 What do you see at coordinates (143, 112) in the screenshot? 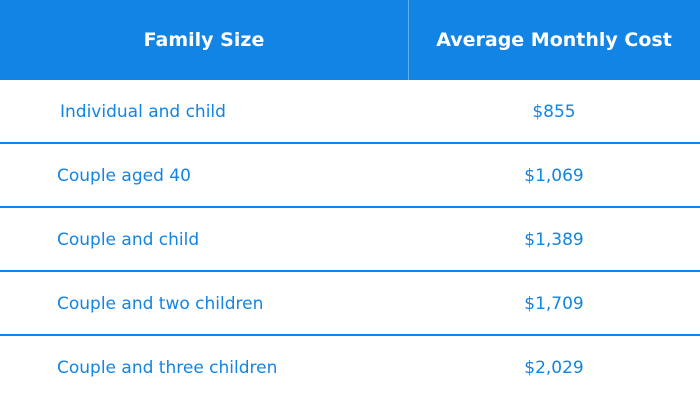
I see `family-size-cell: Individual and child` at bounding box center [143, 112].